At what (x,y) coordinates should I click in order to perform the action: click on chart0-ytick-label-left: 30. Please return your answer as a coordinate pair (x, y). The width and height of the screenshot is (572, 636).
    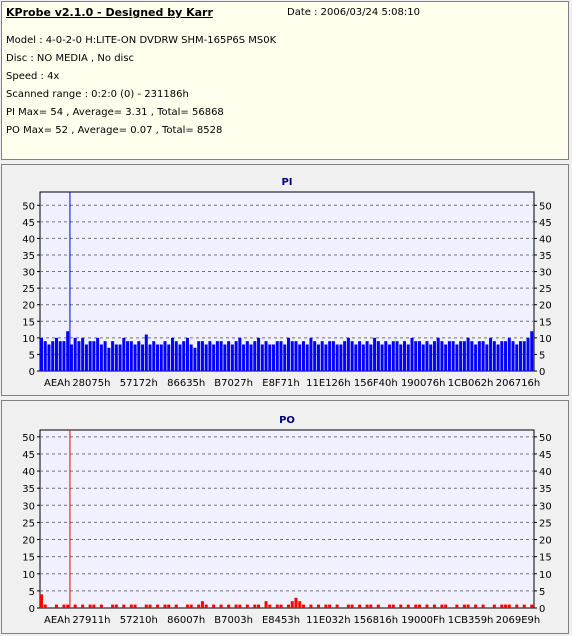
    Looking at the image, I should click on (28, 273).